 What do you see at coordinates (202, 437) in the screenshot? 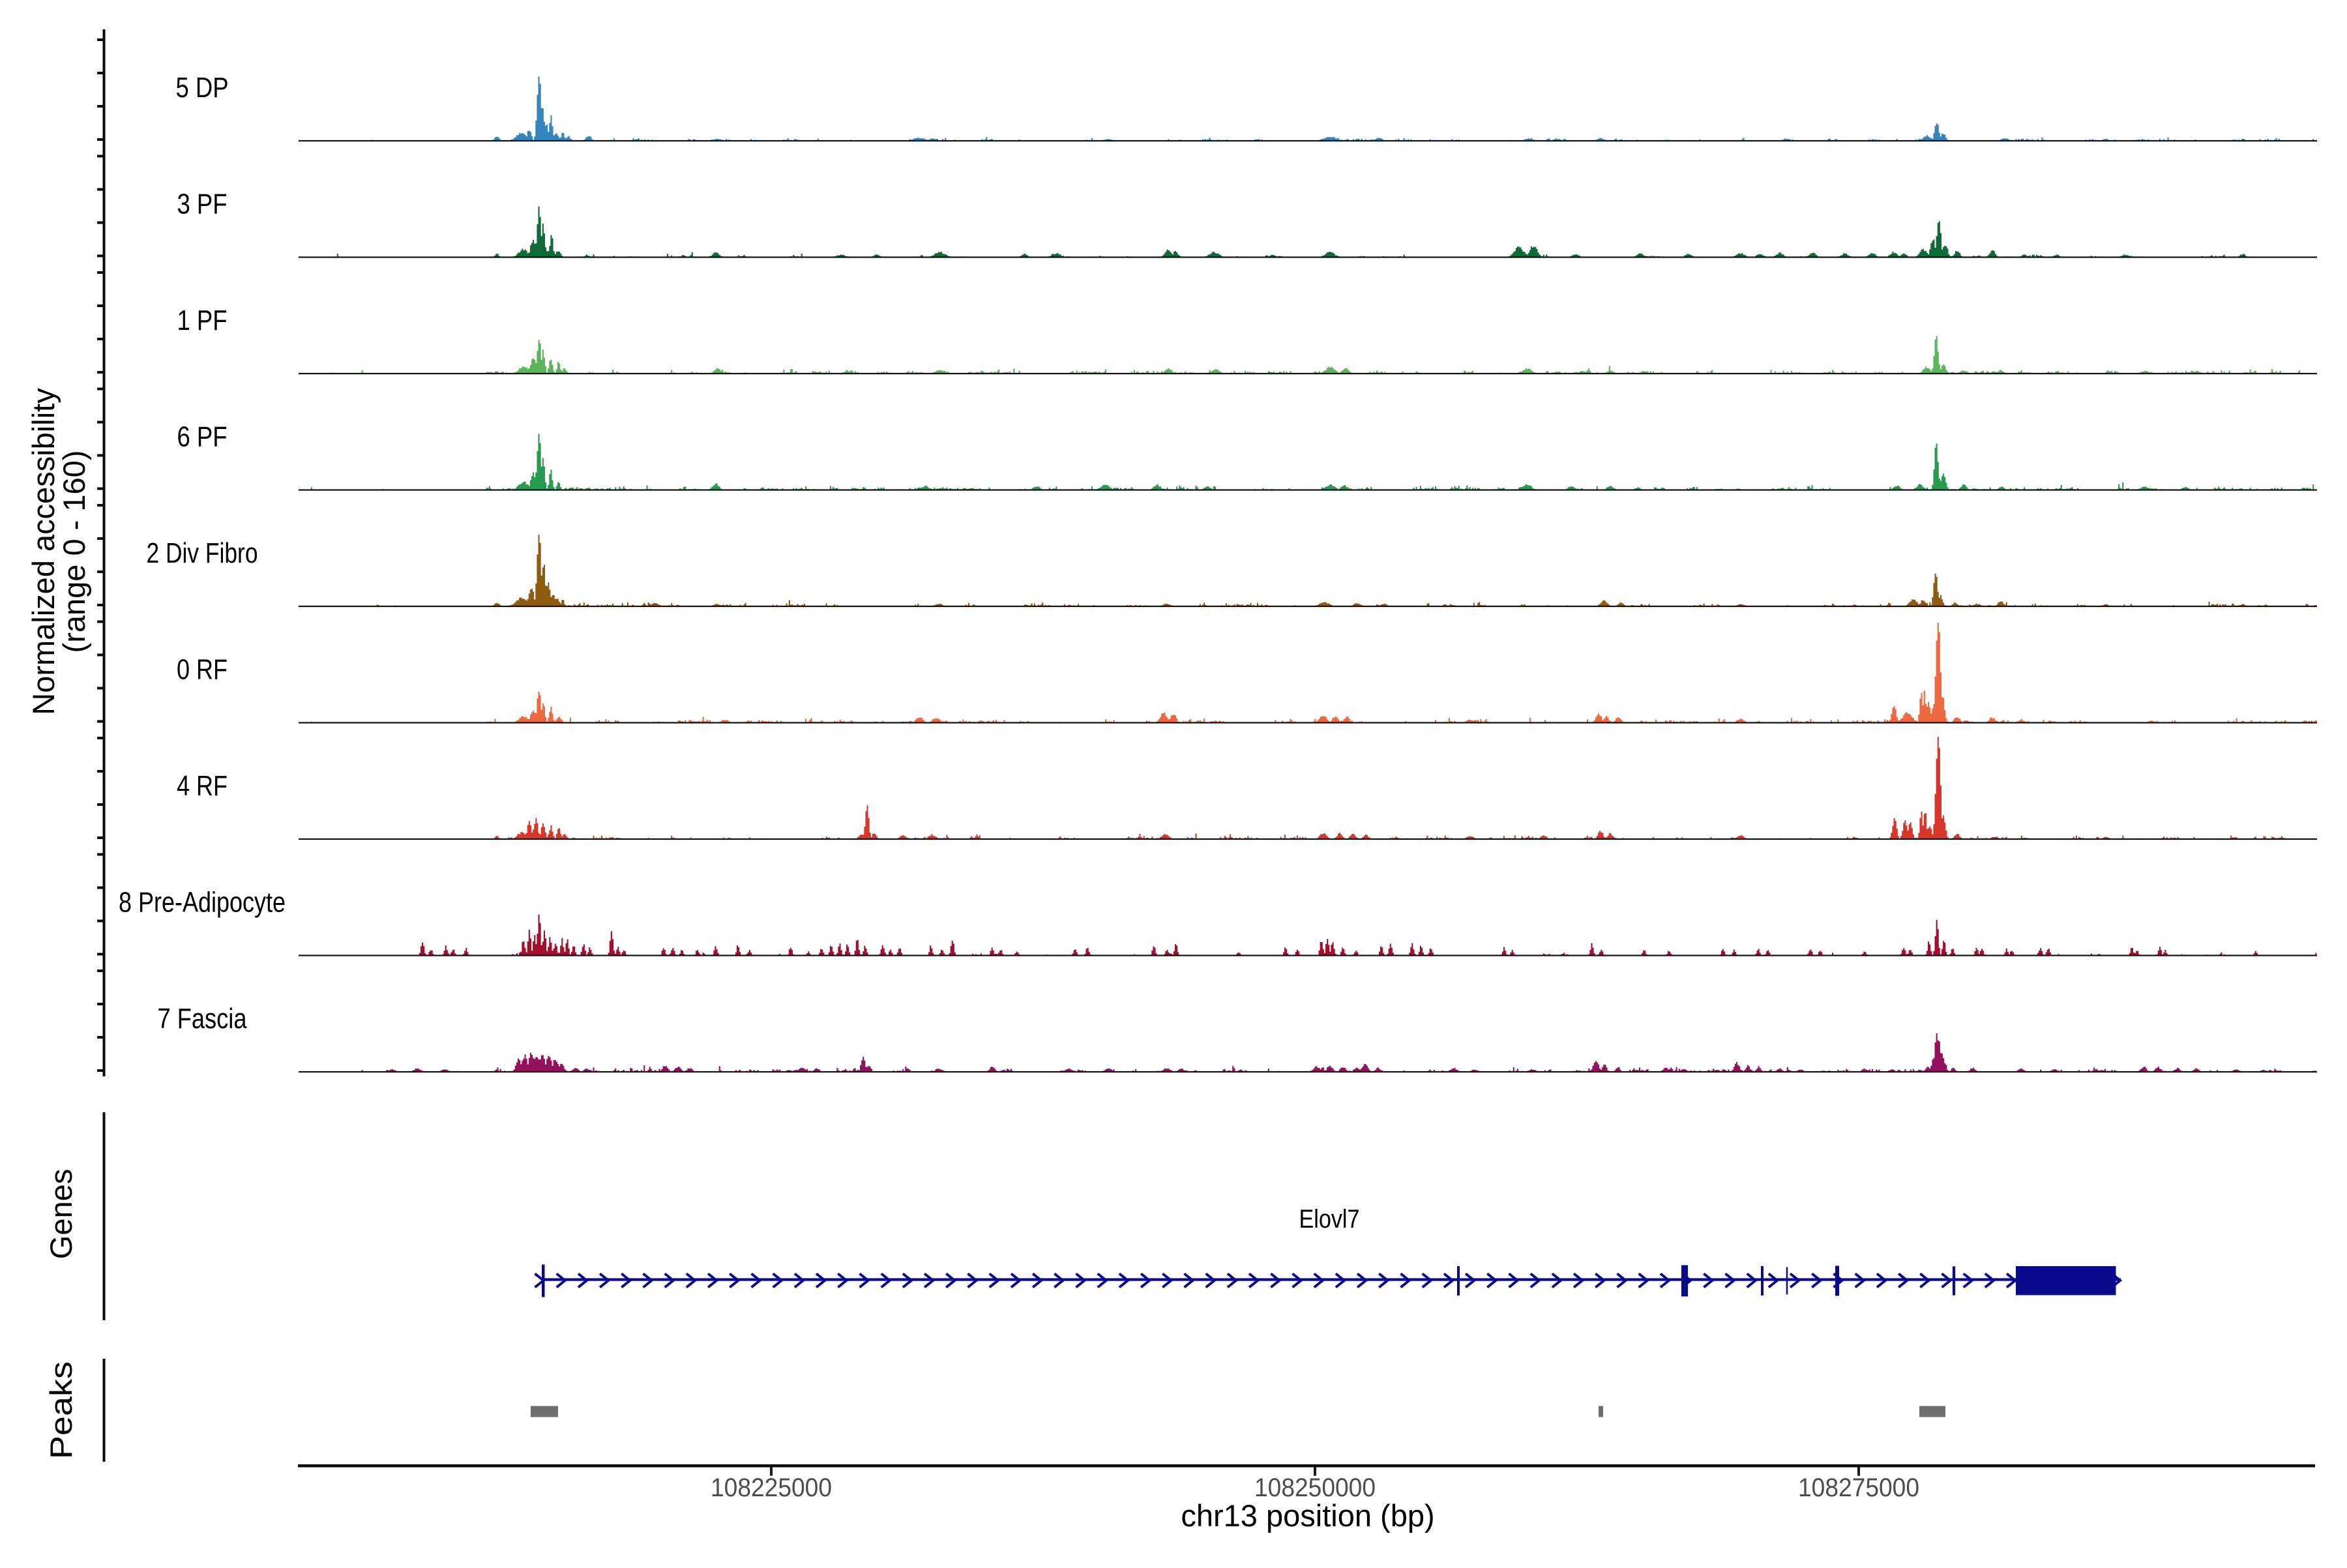
I see `svg-text: 6 PF` at bounding box center [202, 437].